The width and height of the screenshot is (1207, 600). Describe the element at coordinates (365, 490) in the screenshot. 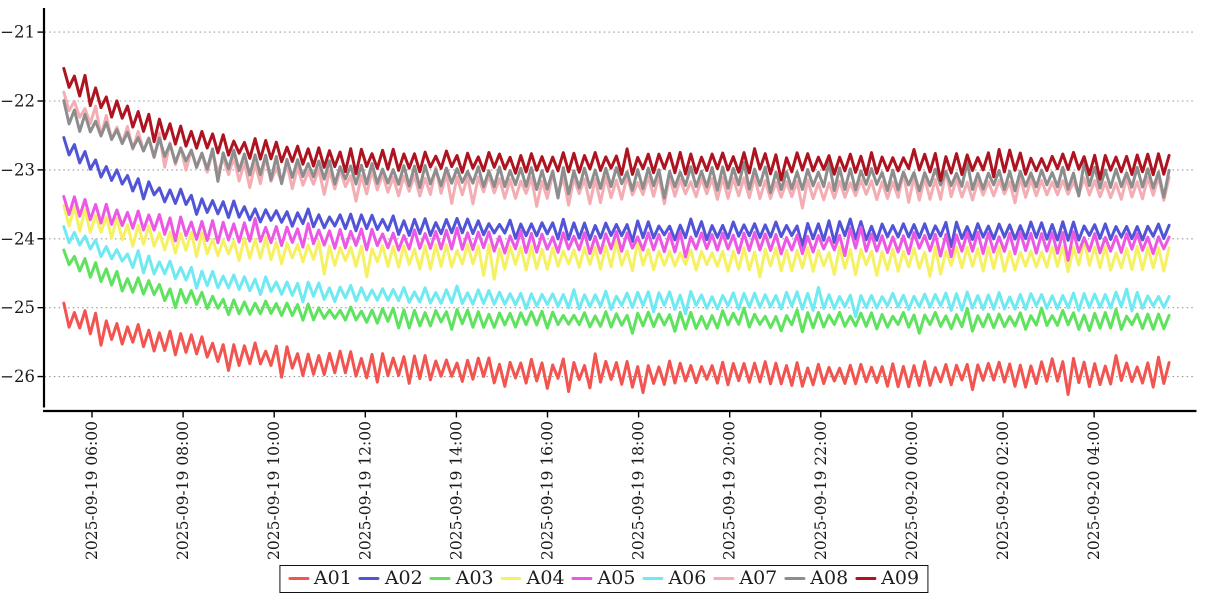

I see `x-tick-label: 2025-09-19 12:00` at that location.